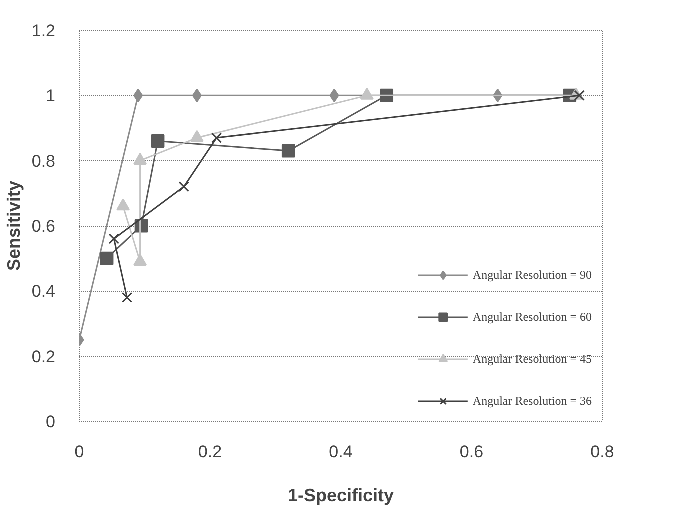 The height and width of the screenshot is (508, 682). I want to click on x-tick-label: 0.8, so click(602, 452).